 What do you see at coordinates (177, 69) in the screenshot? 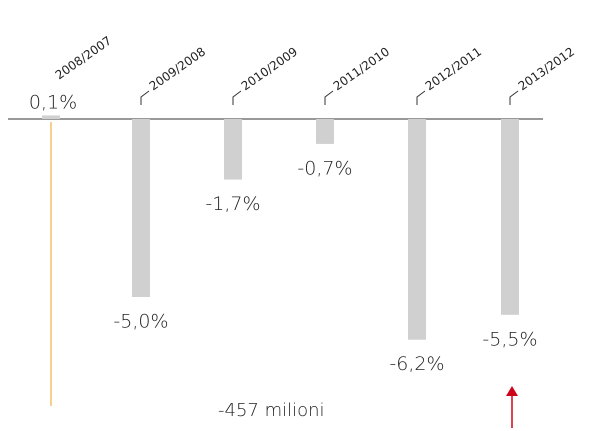
I see `x-tick-label: 2009/2008` at bounding box center [177, 69].